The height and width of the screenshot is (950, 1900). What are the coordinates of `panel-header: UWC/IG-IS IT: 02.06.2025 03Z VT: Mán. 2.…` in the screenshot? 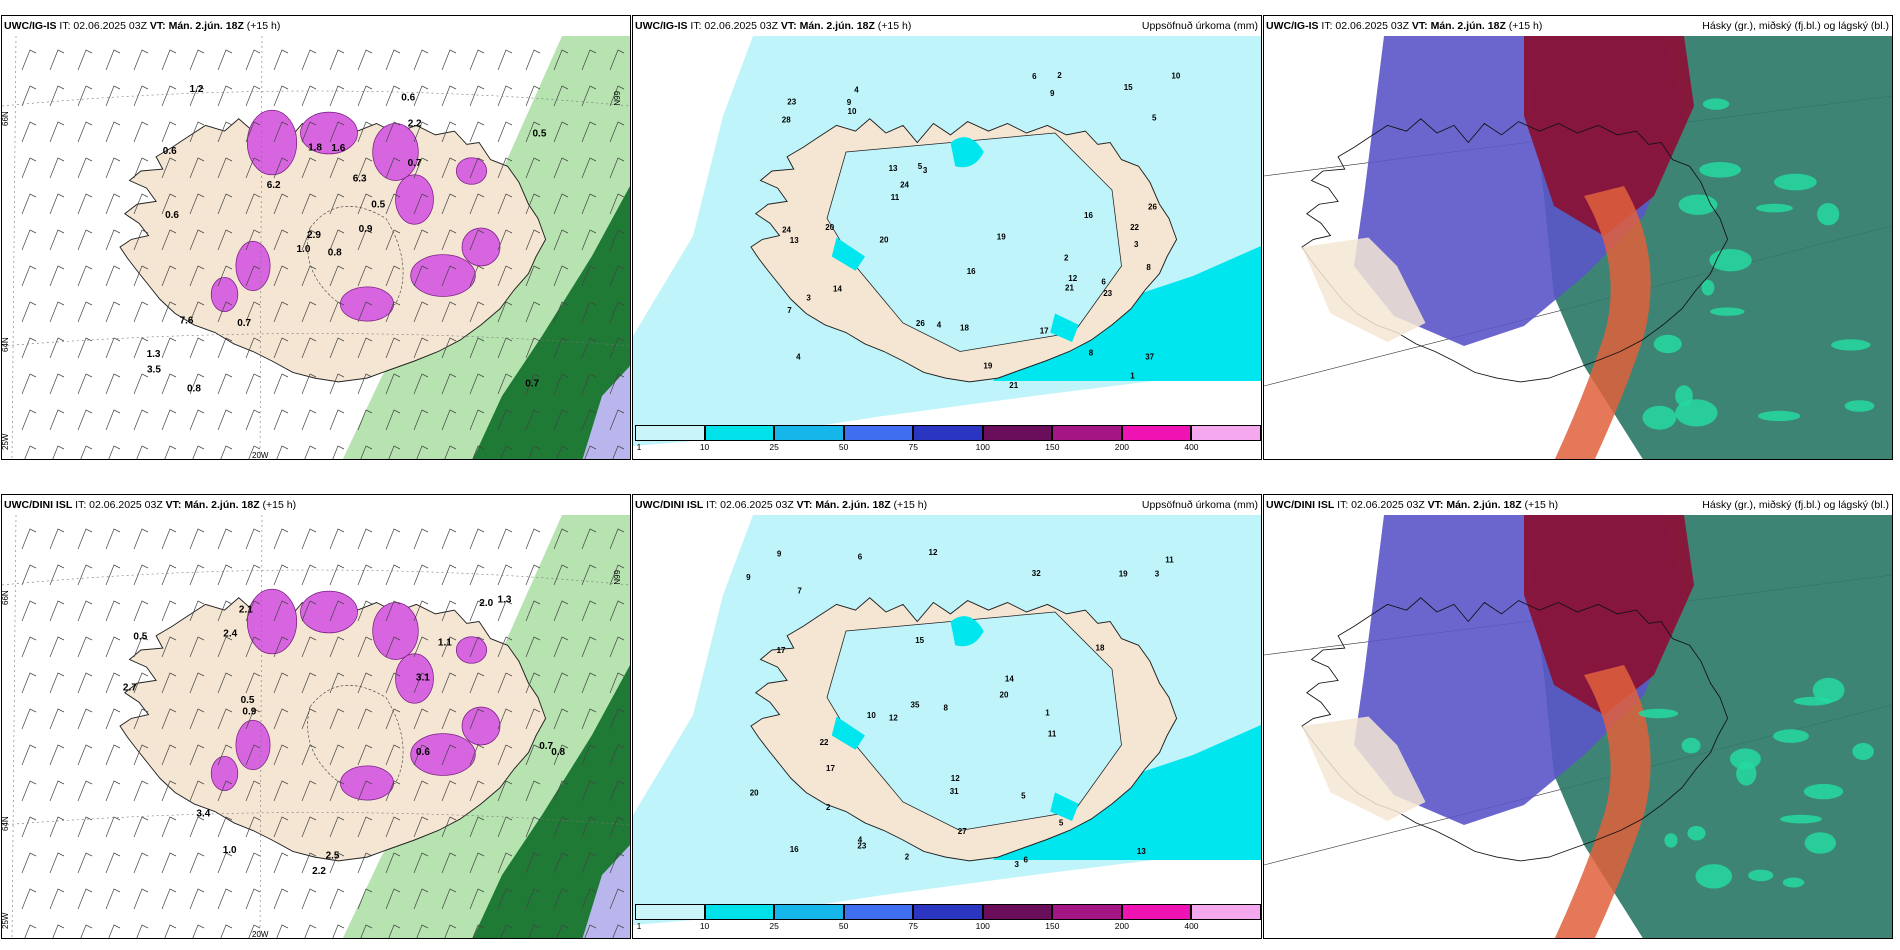 It's located at (1578, 26).